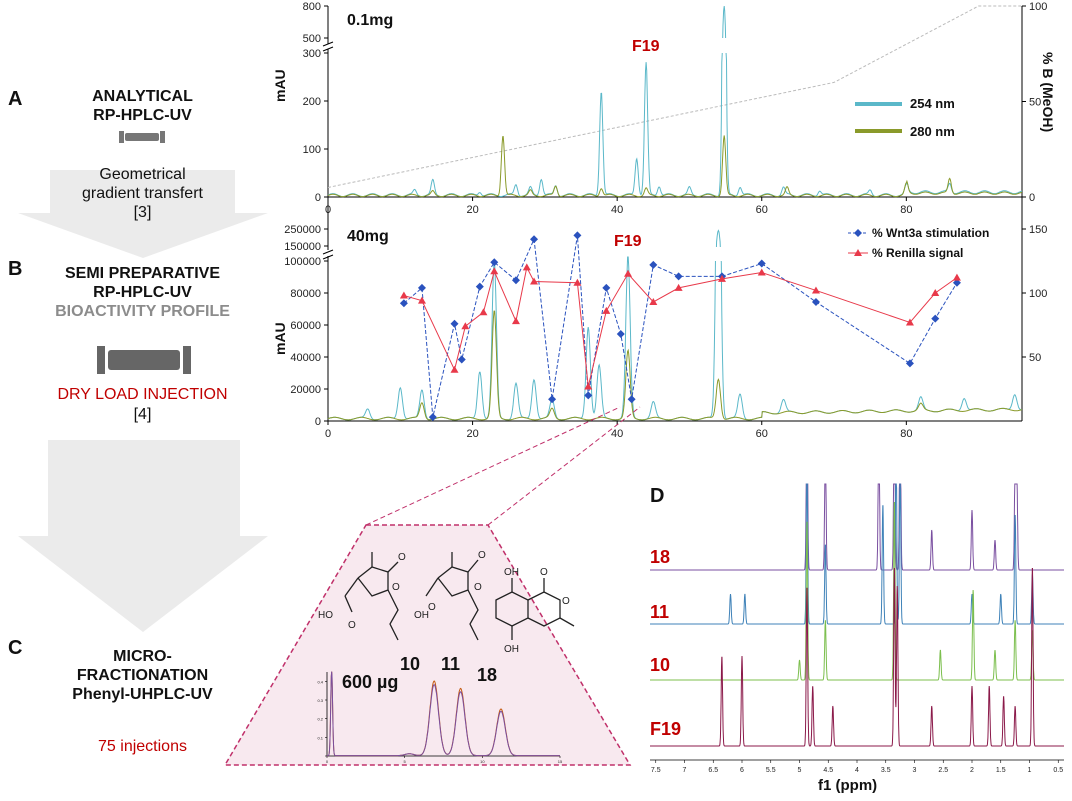  I want to click on tick-label-b-y2: 50, so click(1035, 358).